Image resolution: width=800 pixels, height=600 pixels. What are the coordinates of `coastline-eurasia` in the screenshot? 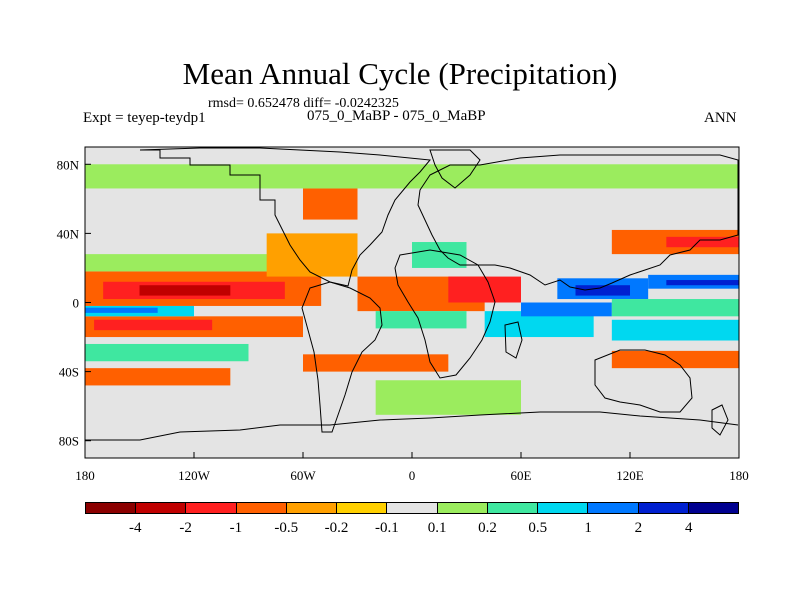 It's located at (578, 222).